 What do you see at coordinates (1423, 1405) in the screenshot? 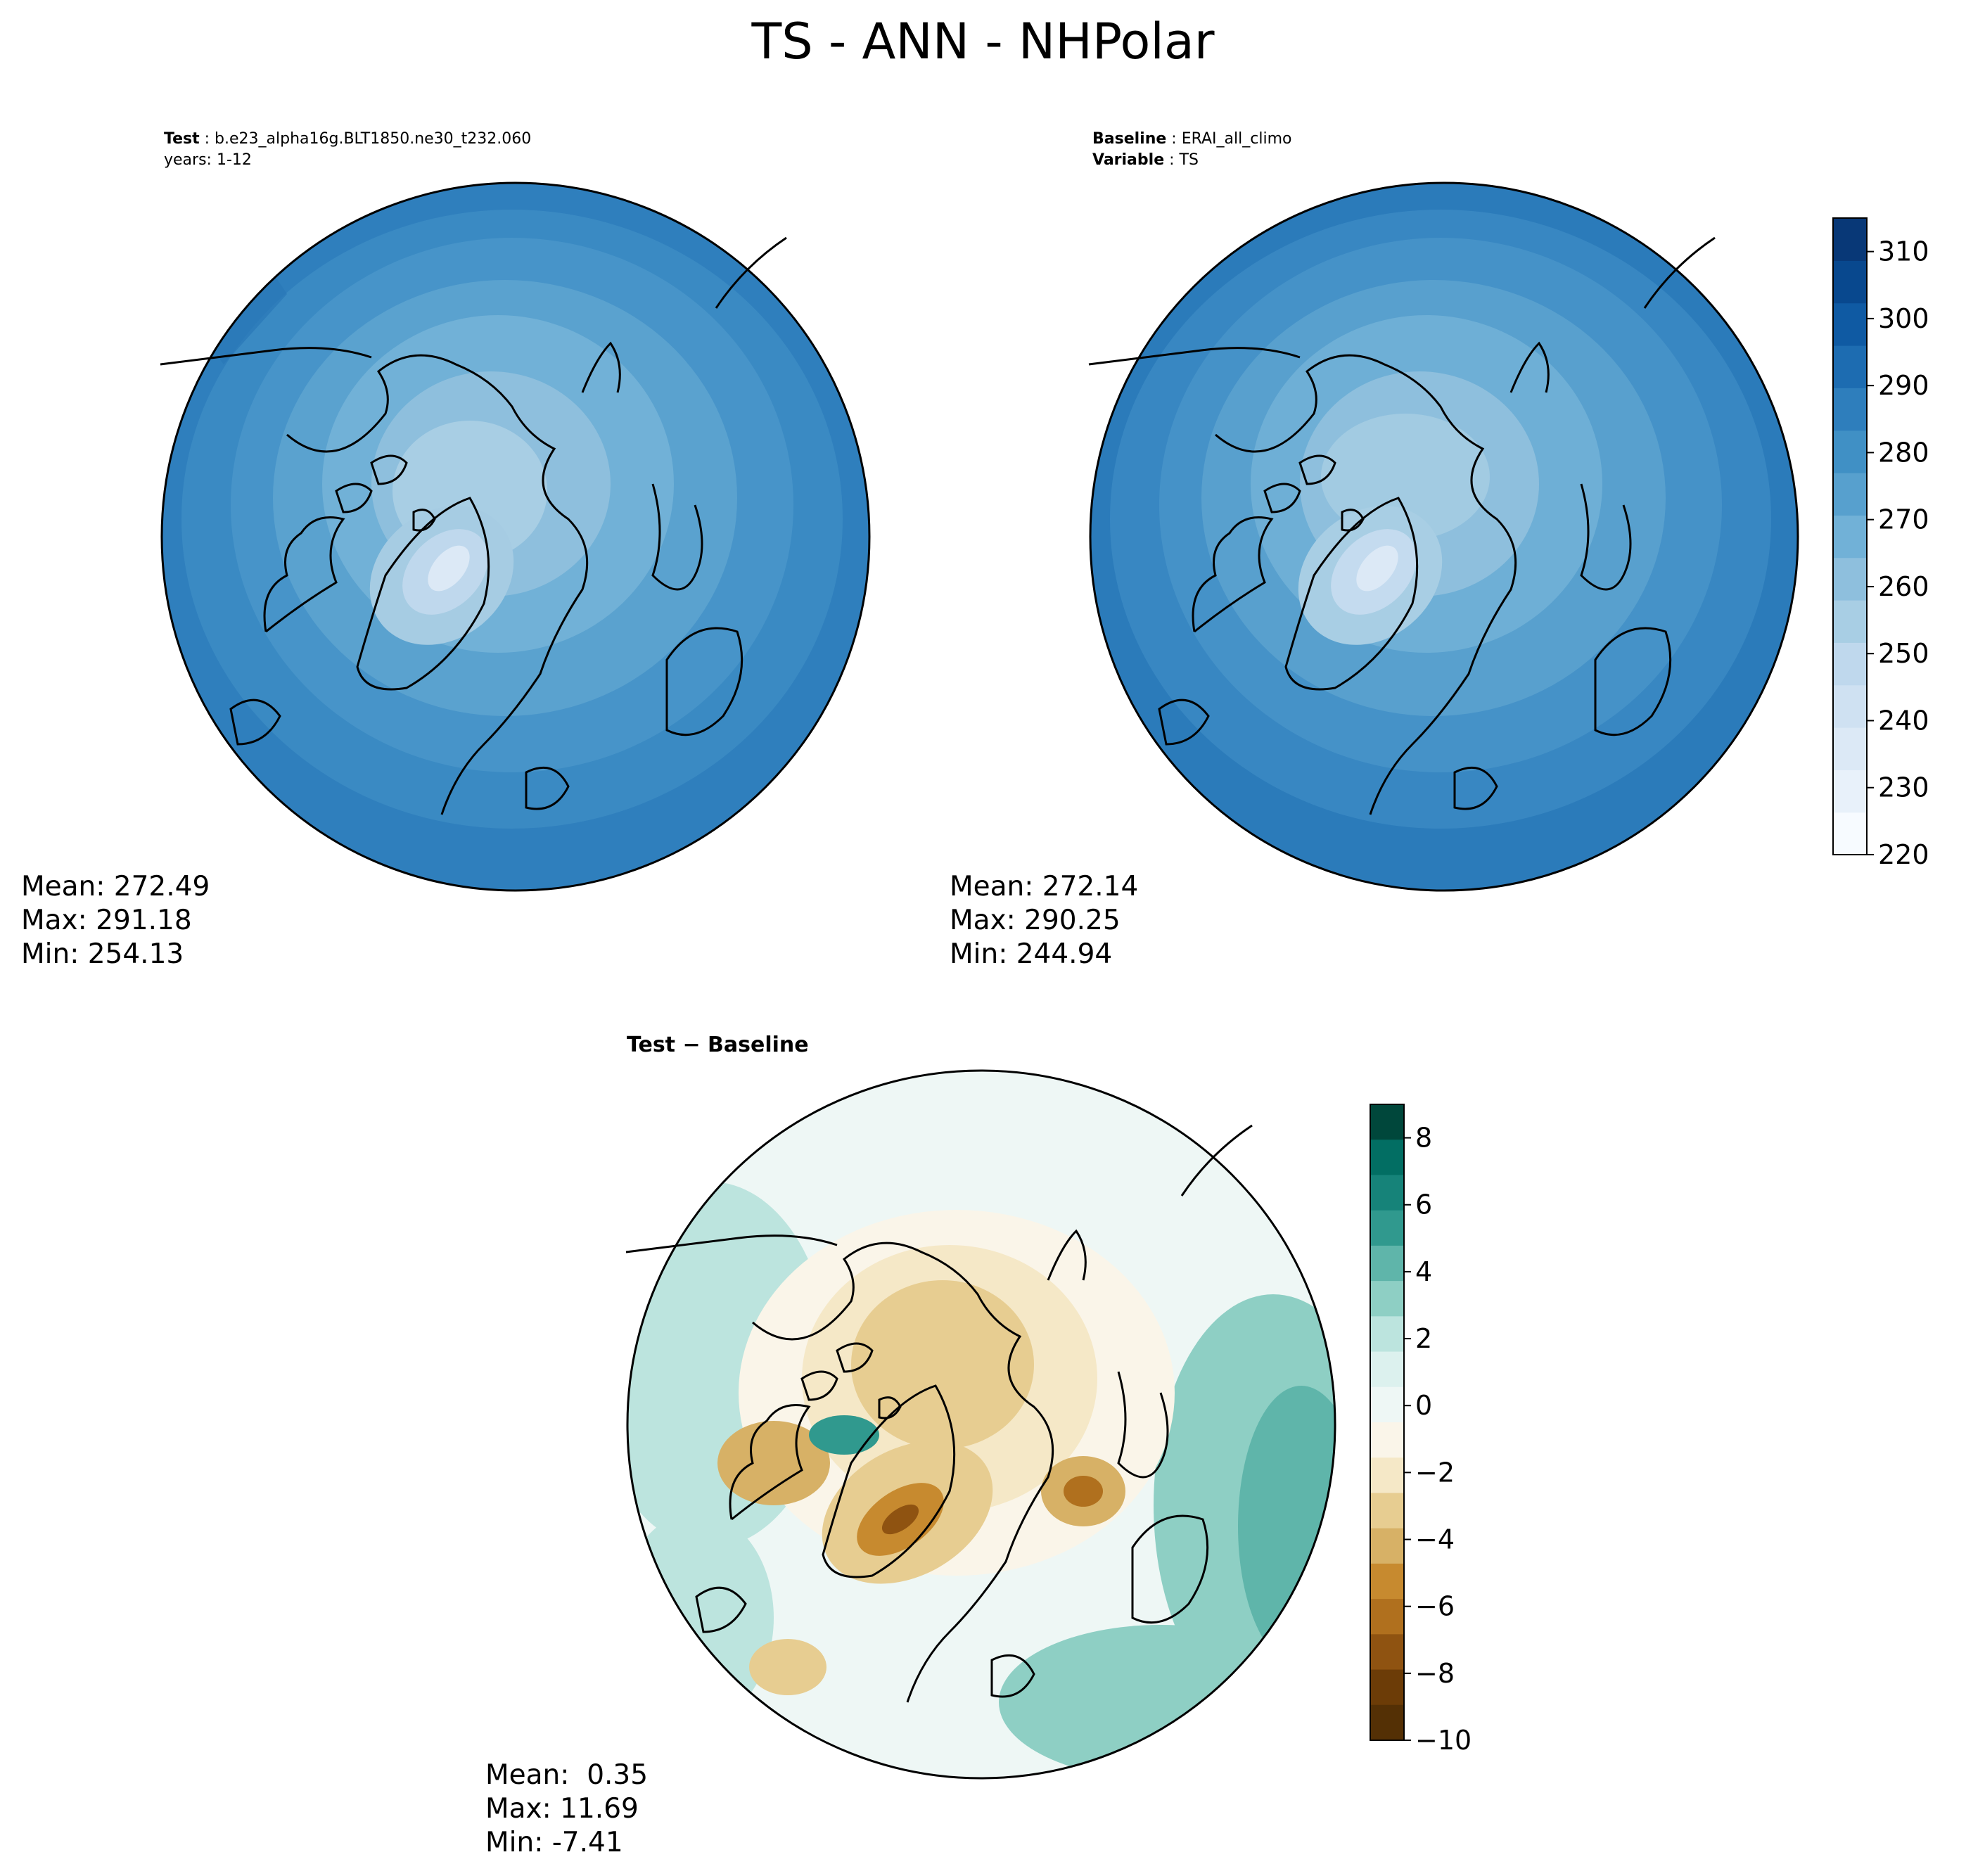
I see `diff-colorbar-tick-label: 0` at bounding box center [1423, 1405].